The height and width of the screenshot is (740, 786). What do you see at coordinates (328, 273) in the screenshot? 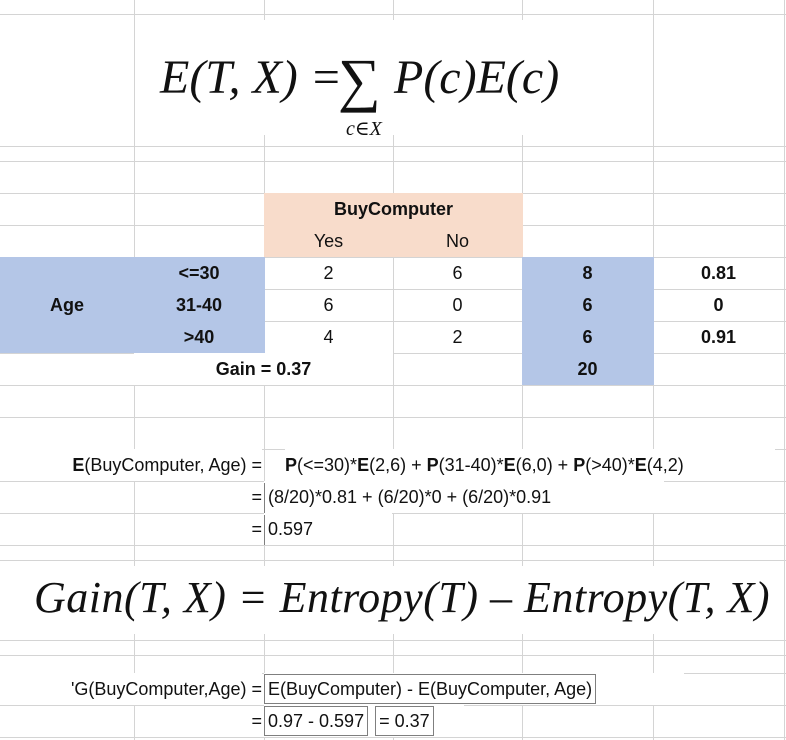
I see `yes-count: 2` at bounding box center [328, 273].